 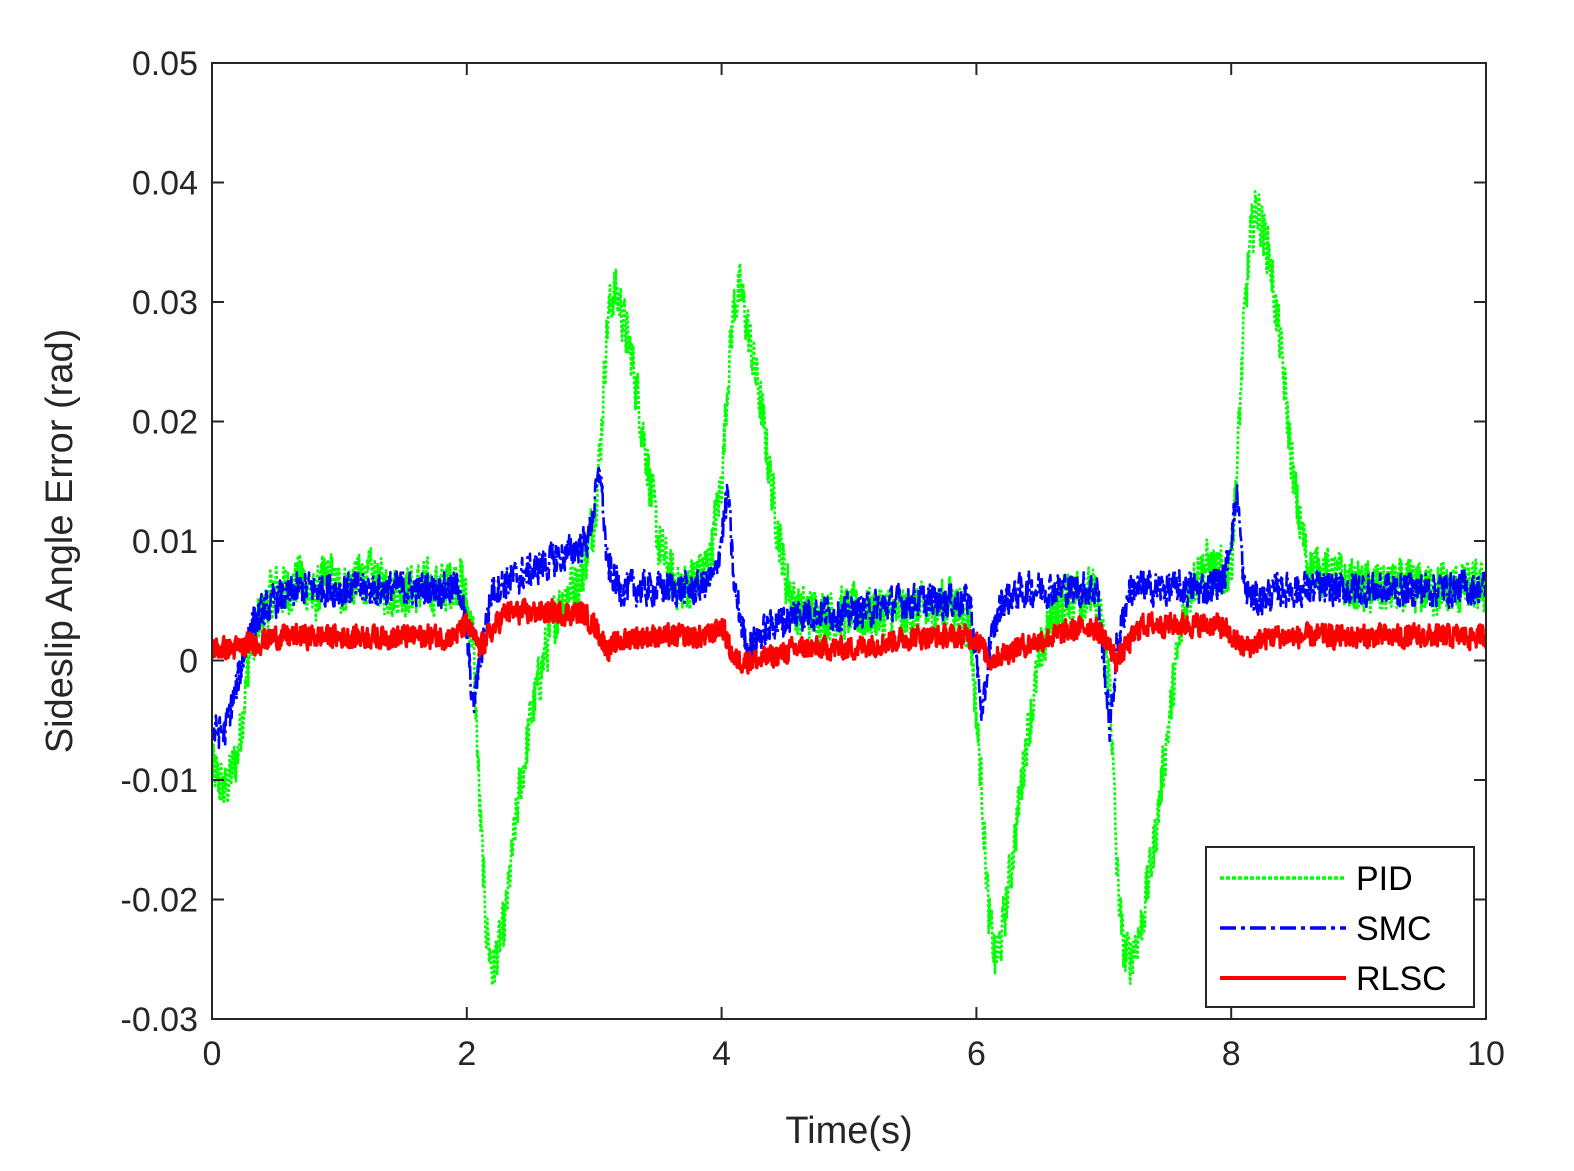 What do you see at coordinates (160, 901) in the screenshot?
I see `y-tick-label: -0.02` at bounding box center [160, 901].